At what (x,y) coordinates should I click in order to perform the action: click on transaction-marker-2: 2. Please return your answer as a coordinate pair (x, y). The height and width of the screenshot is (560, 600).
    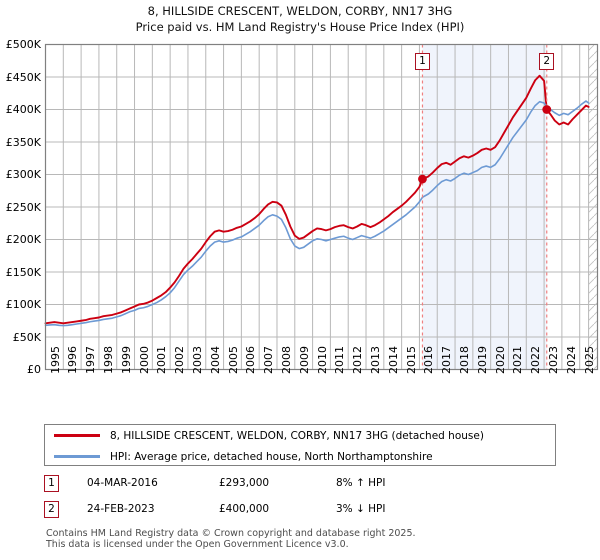
    Looking at the image, I should click on (51, 509).